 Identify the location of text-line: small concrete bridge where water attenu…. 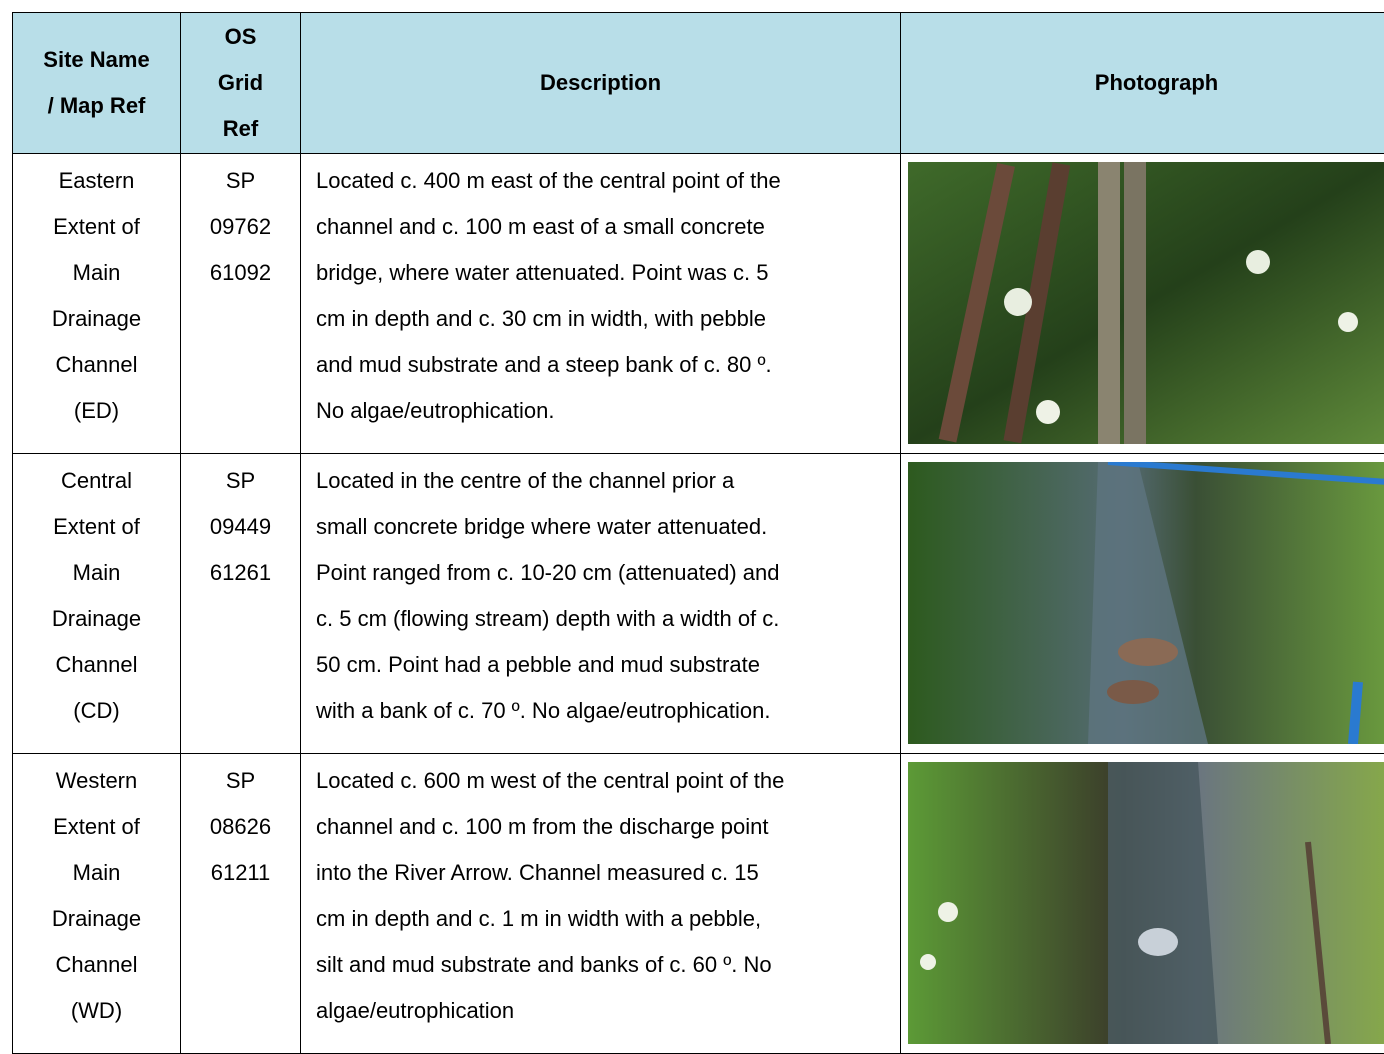
(608, 527).